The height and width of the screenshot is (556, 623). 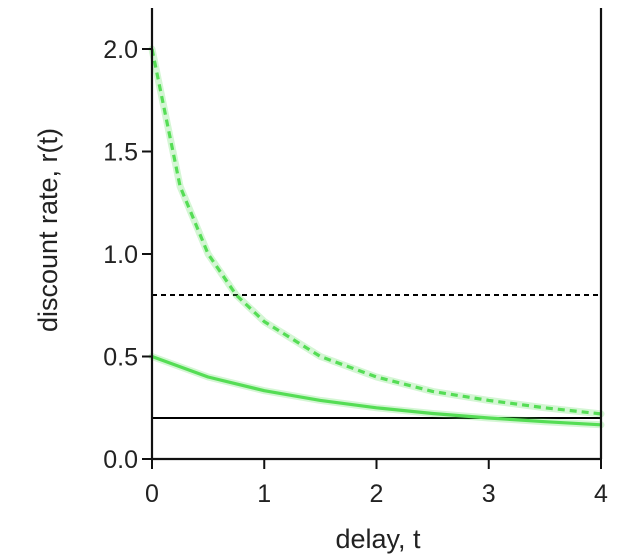 What do you see at coordinates (489, 494) in the screenshot?
I see `x-tick-label: 3` at bounding box center [489, 494].